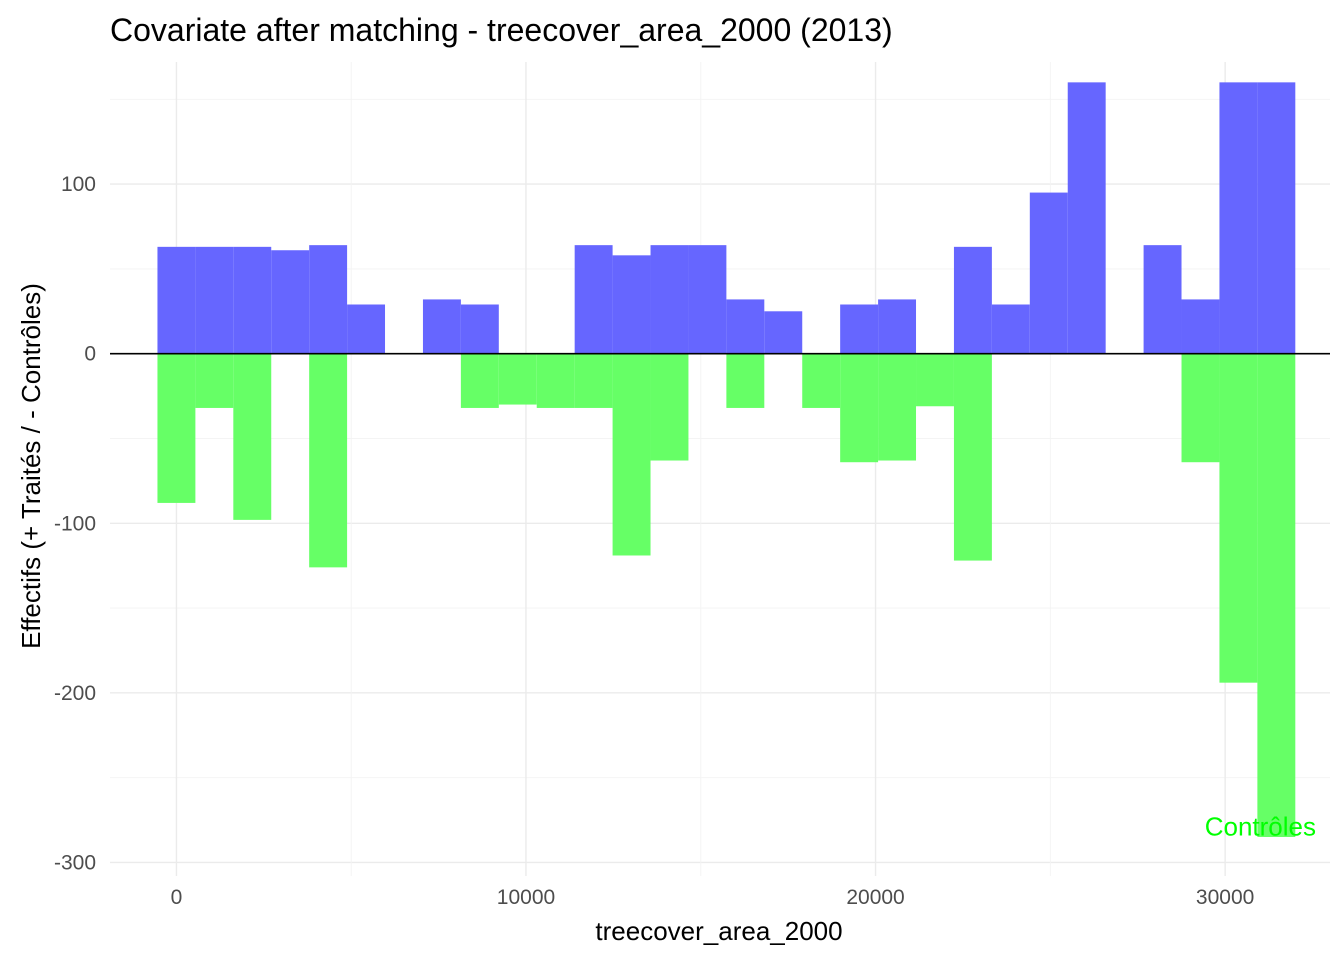 The image size is (1344, 960). What do you see at coordinates (75, 862) in the screenshot?
I see `y-tick-label: -300` at bounding box center [75, 862].